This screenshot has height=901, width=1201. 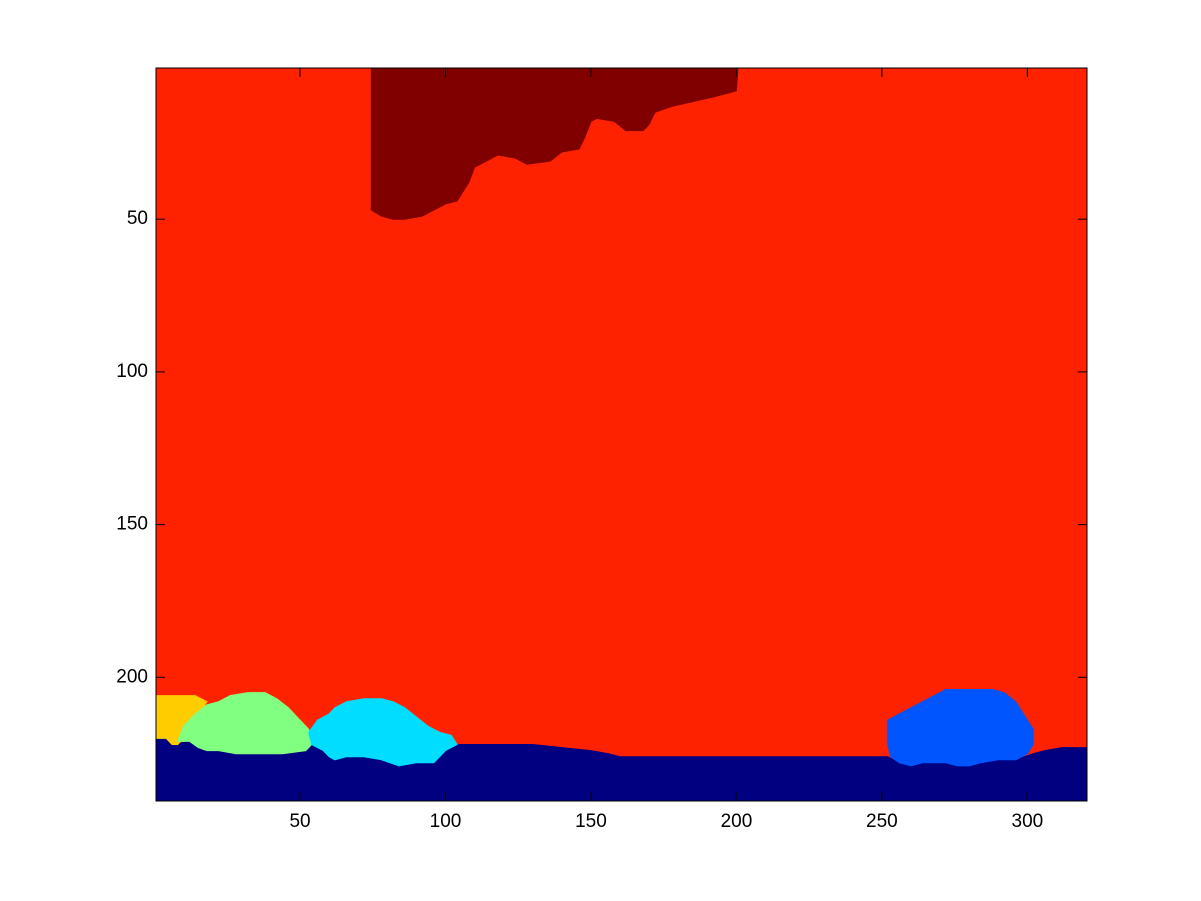 What do you see at coordinates (132, 676) in the screenshot?
I see `y-tick-label: 200` at bounding box center [132, 676].